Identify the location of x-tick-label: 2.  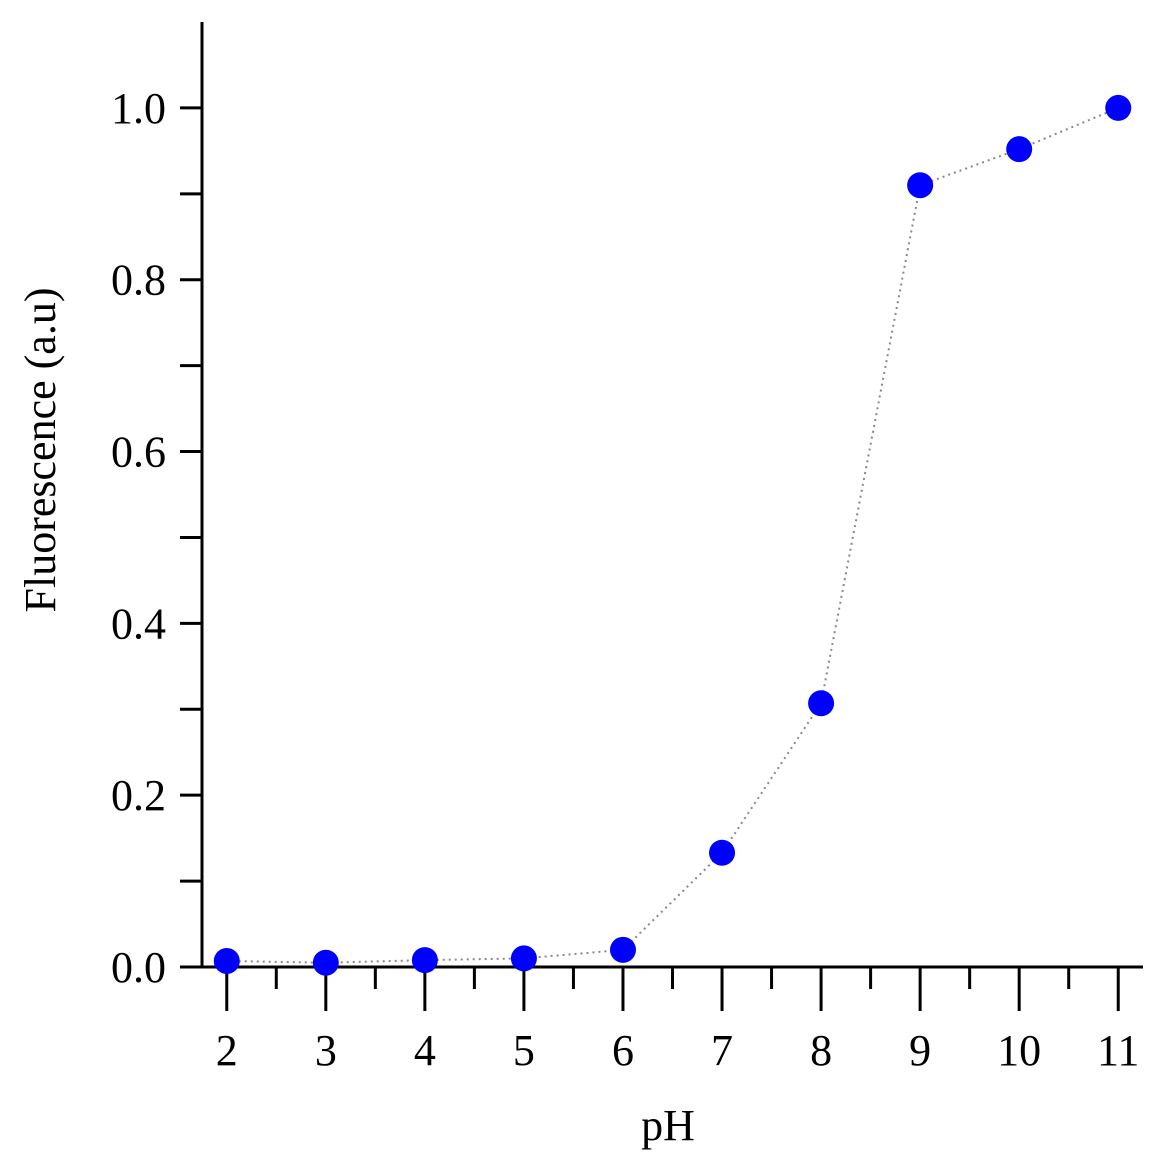
(227, 1050).